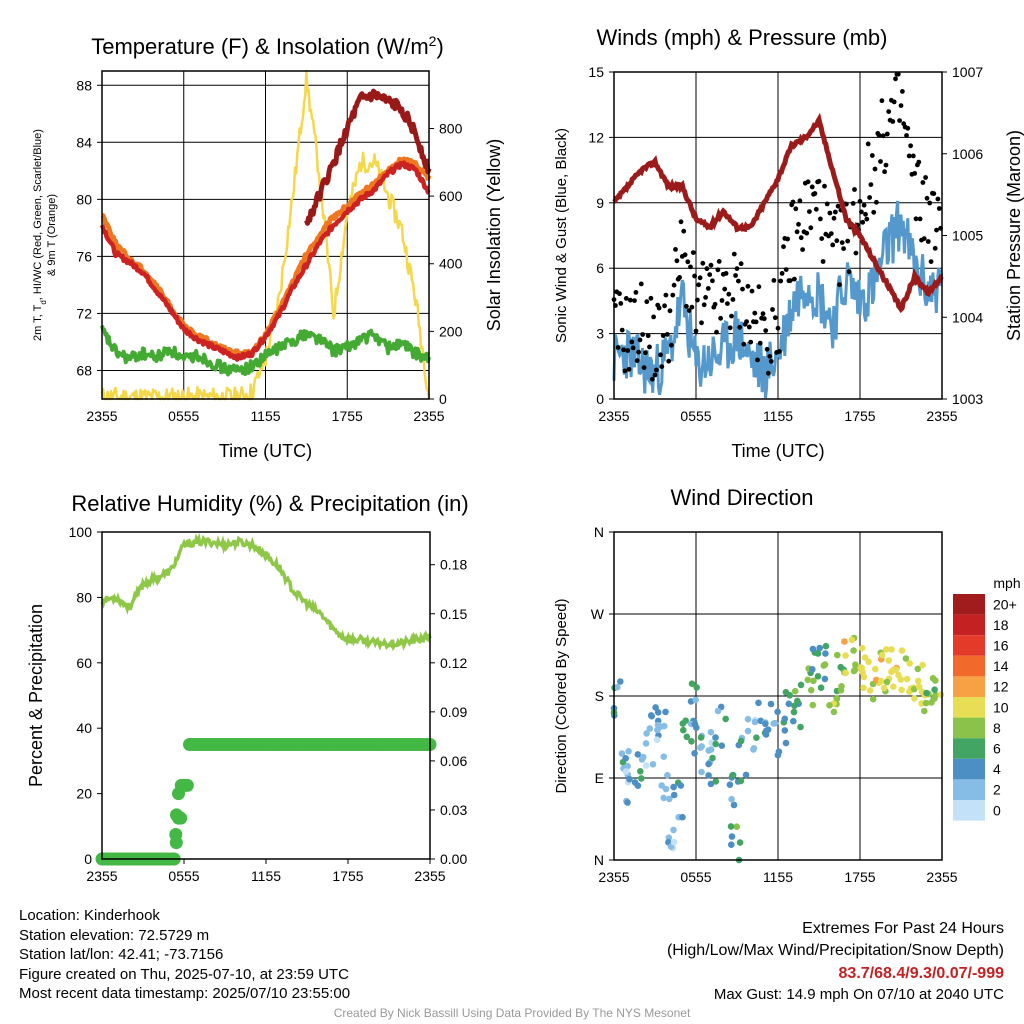 The width and height of the screenshot is (1024, 1024). I want to click on wind-title: Winds (mph) & Pressure (mb), so click(742, 37).